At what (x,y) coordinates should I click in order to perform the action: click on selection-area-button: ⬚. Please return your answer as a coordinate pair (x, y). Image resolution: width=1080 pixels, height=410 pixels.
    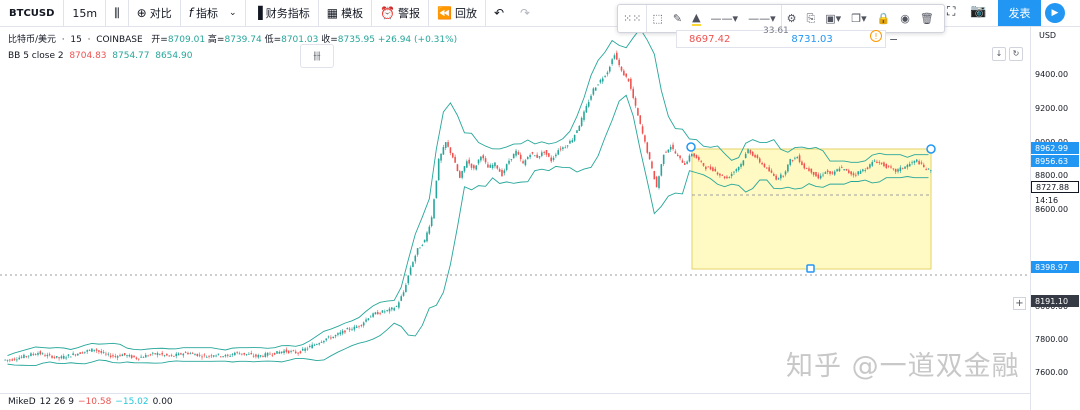
    Looking at the image, I should click on (657, 18).